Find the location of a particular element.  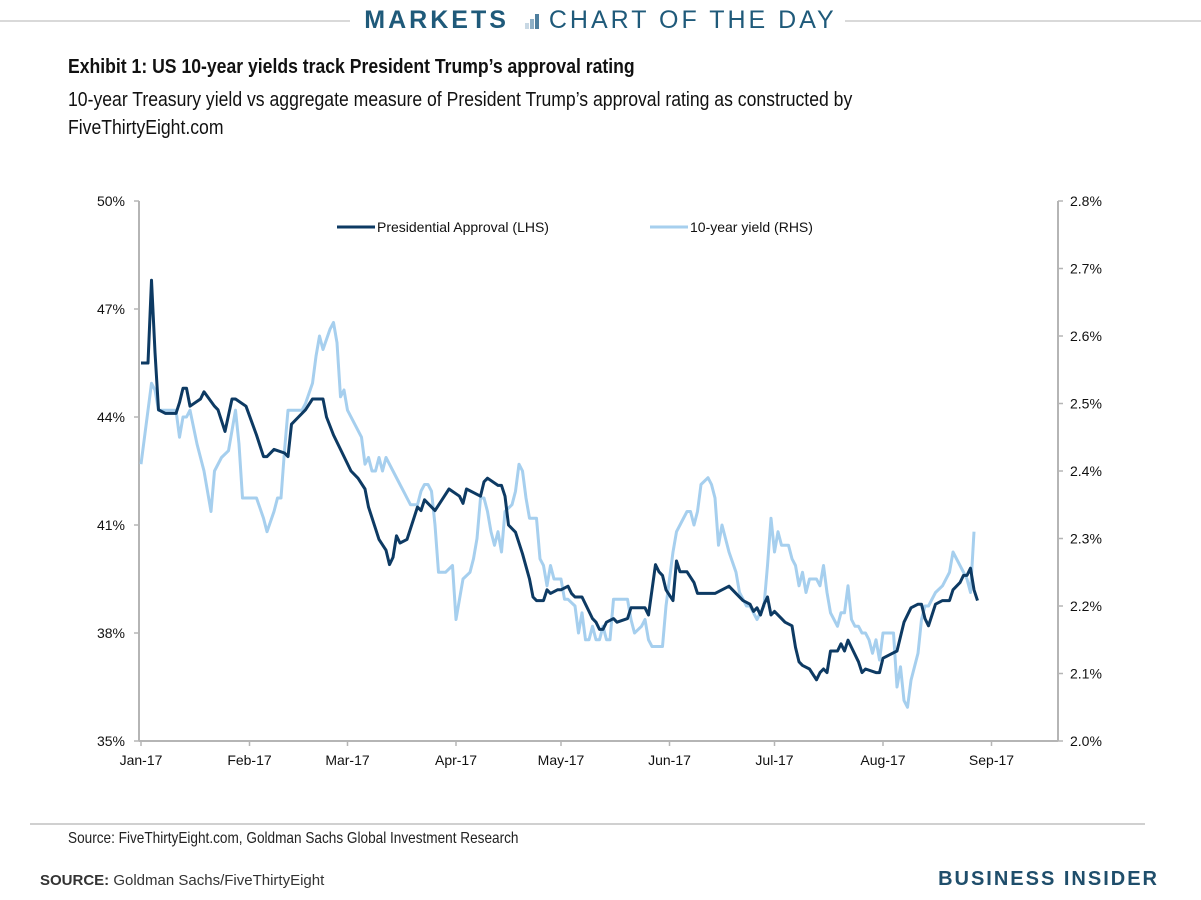

x-tick-label: Apr-17 is located at coordinates (456, 760).